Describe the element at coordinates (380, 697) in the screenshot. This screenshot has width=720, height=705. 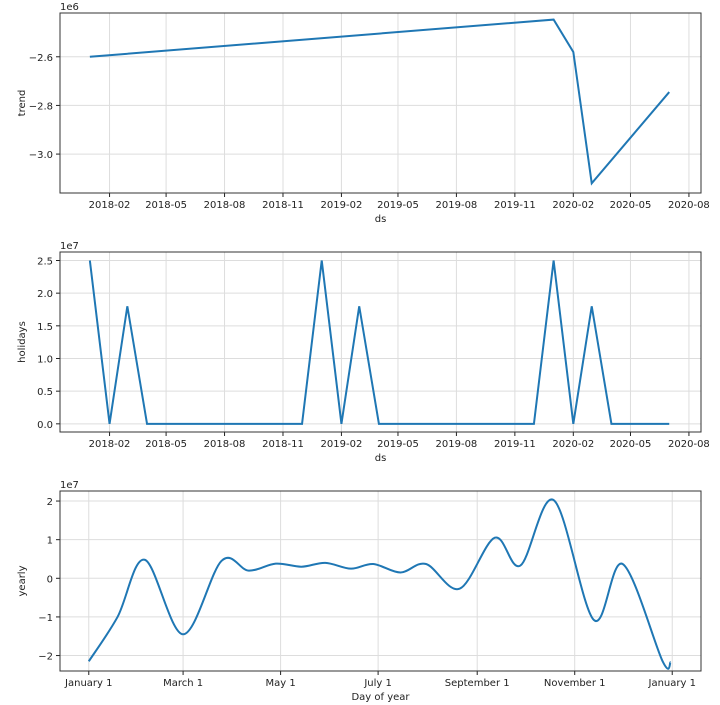
I see `x-axis-label: Day of year` at that location.